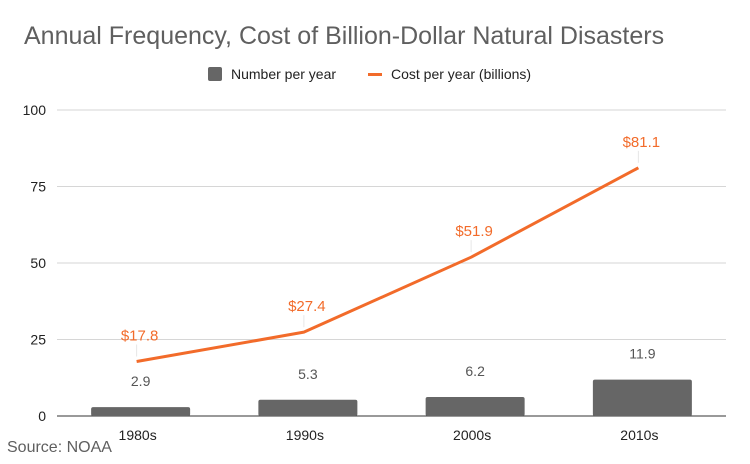 The image size is (750, 464). Describe the element at coordinates (308, 374) in the screenshot. I see `bar-value-label: 5.3` at that location.